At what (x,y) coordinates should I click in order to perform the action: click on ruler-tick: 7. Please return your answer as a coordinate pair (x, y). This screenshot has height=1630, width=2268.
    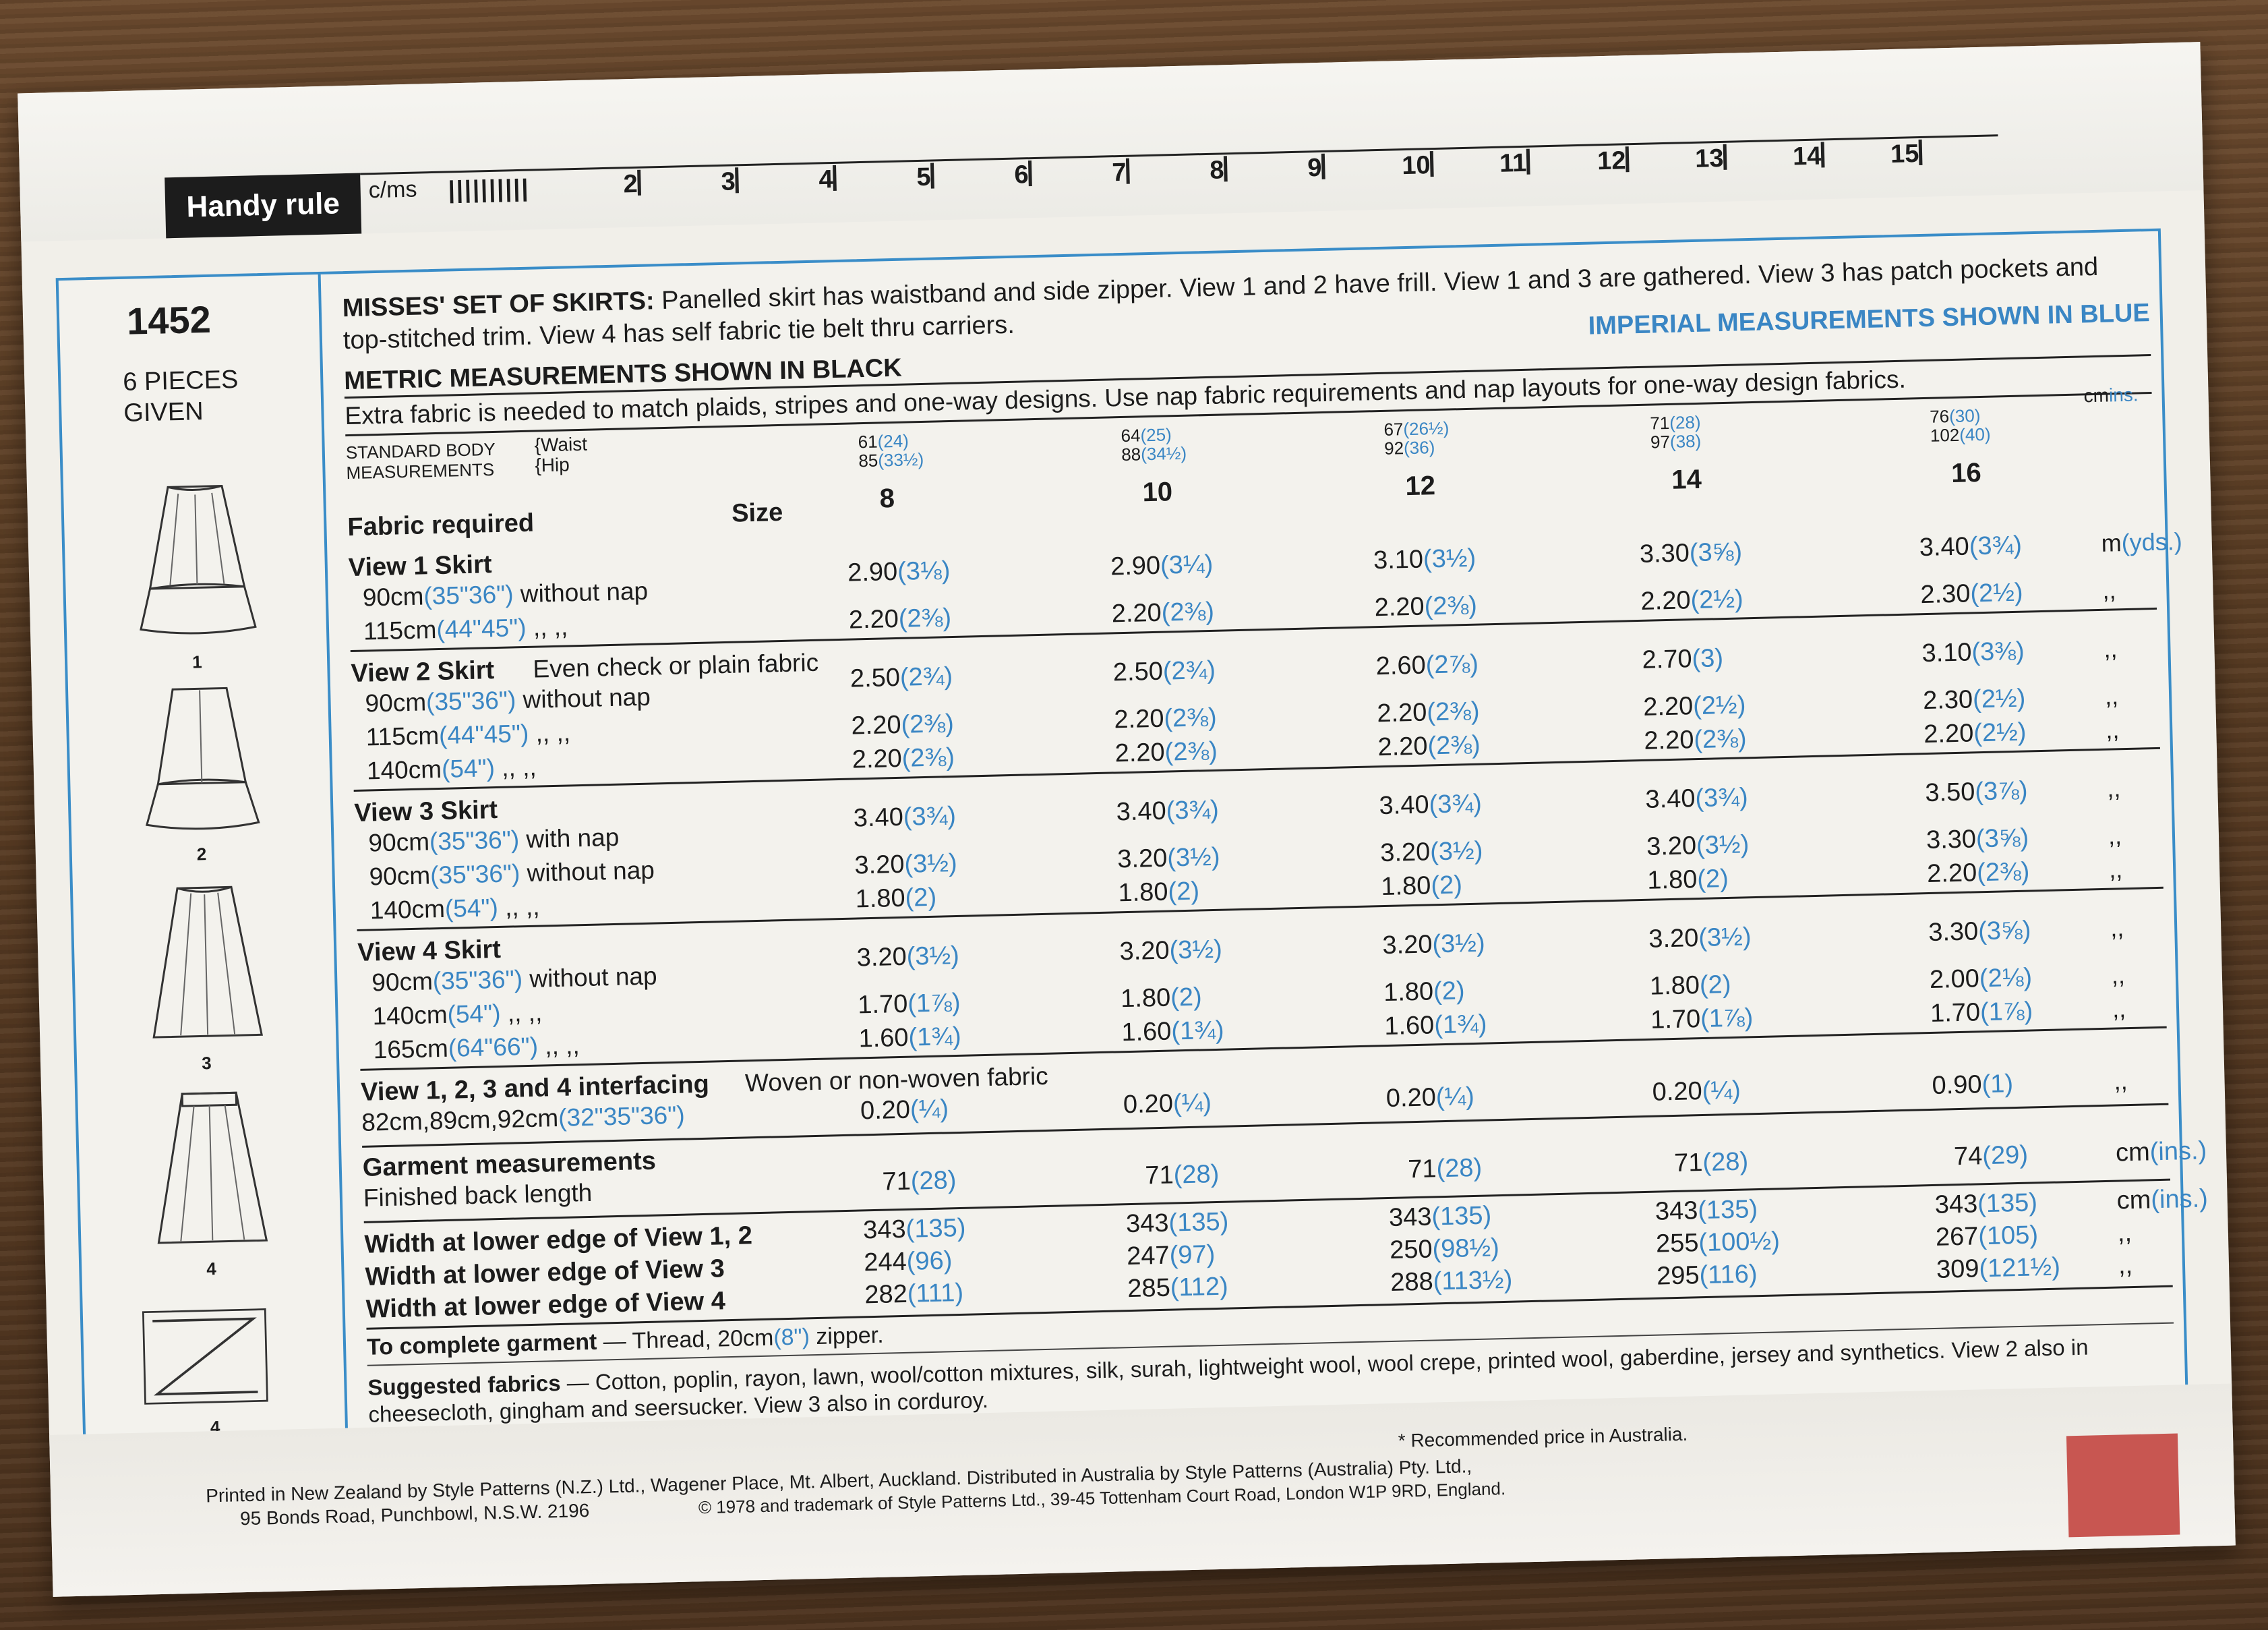
    Looking at the image, I should click on (1119, 173).